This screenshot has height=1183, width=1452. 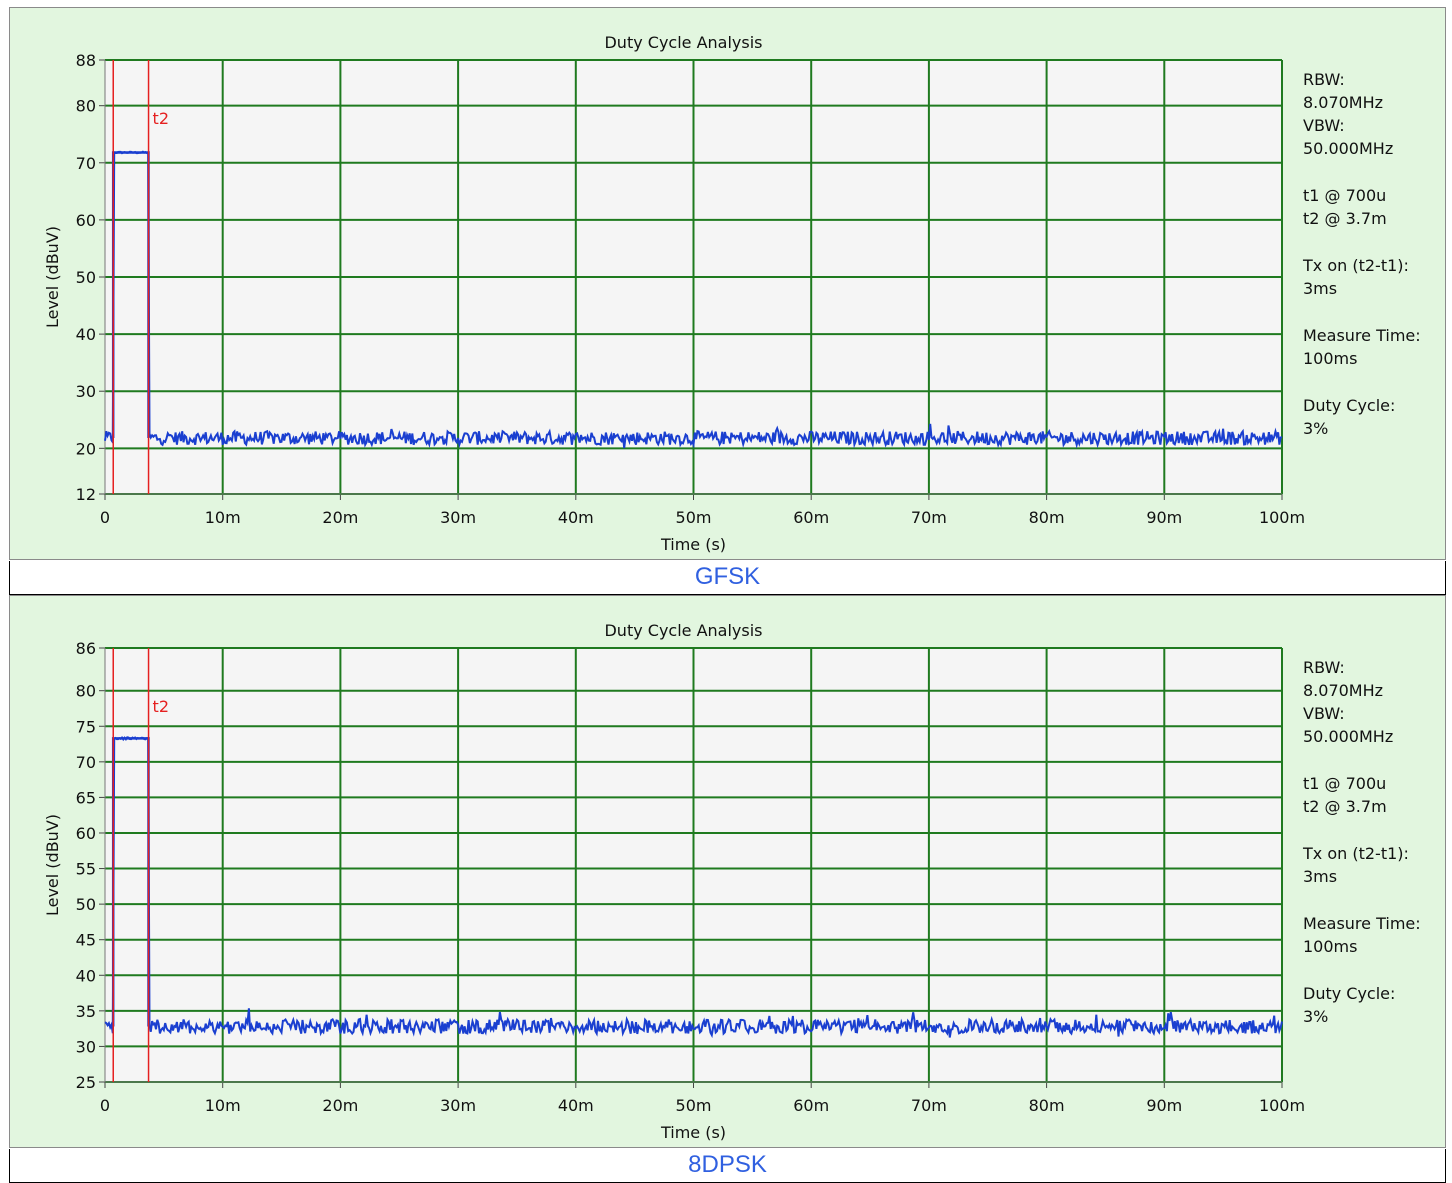 What do you see at coordinates (86, 797) in the screenshot?
I see `y-tick-label: 65` at bounding box center [86, 797].